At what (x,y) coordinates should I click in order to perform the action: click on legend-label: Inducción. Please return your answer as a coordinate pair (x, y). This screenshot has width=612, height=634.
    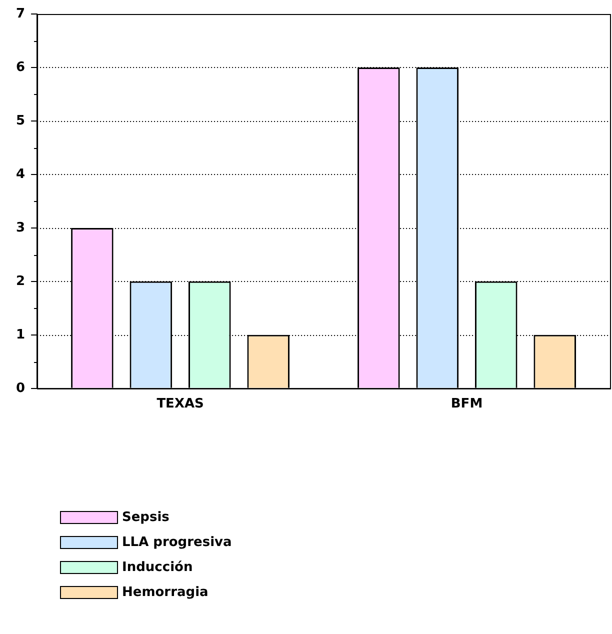
    Looking at the image, I should click on (157, 567).